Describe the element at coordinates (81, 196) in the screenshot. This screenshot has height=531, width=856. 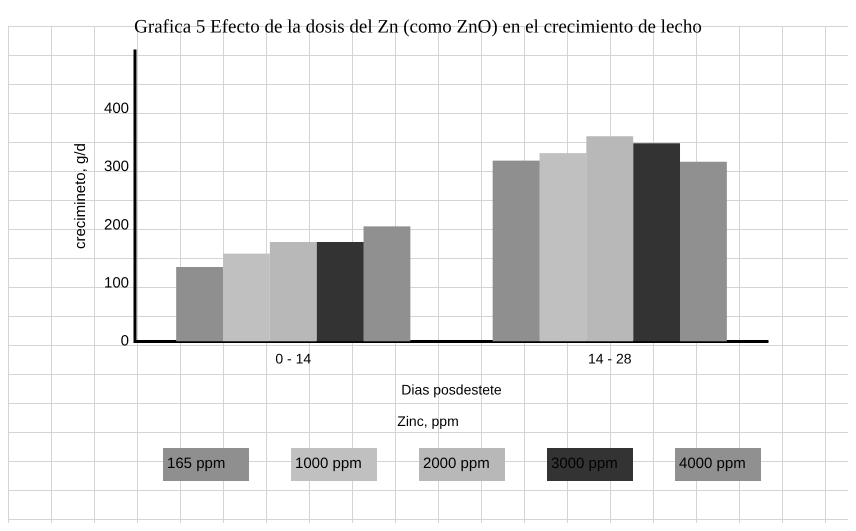
I see `y-axis-title: crecimineto, g/d` at that location.